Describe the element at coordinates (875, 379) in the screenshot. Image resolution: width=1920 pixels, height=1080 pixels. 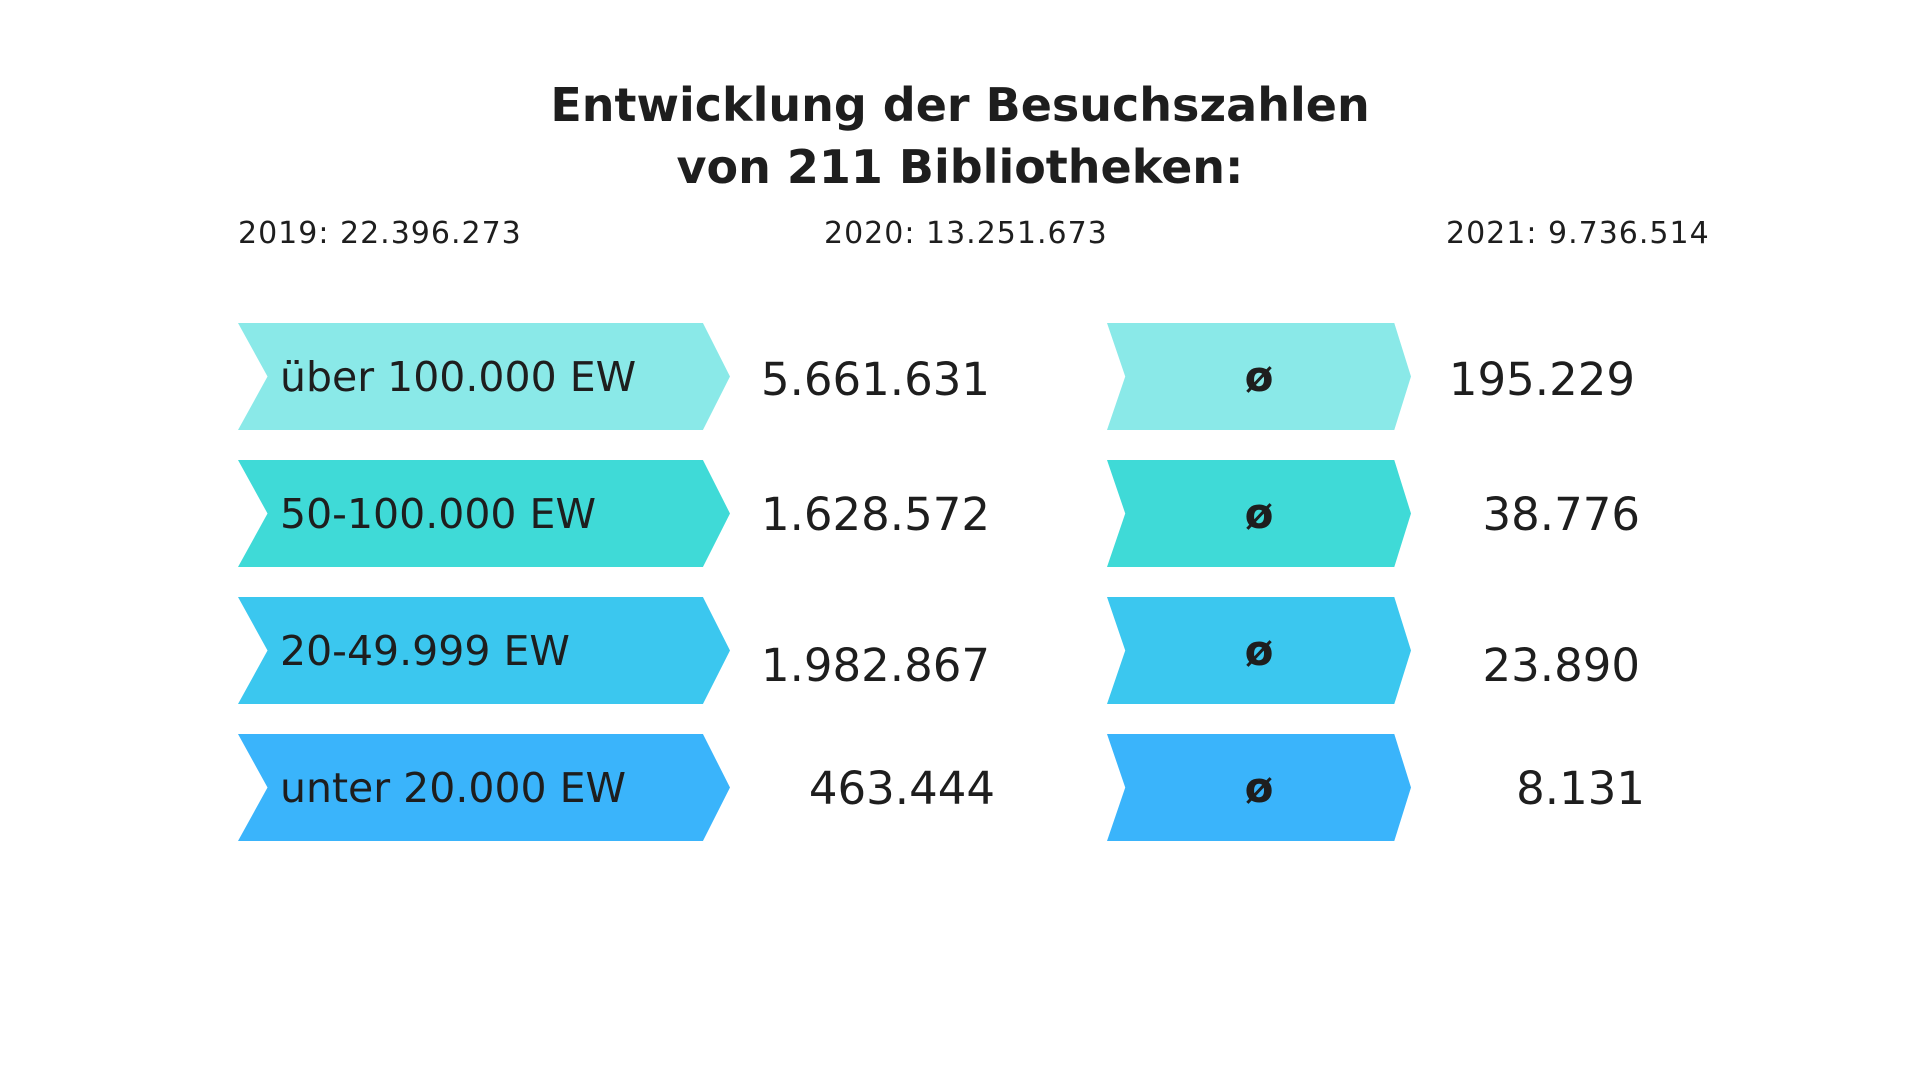
I see `category-total-value: 5.661.631` at that location.